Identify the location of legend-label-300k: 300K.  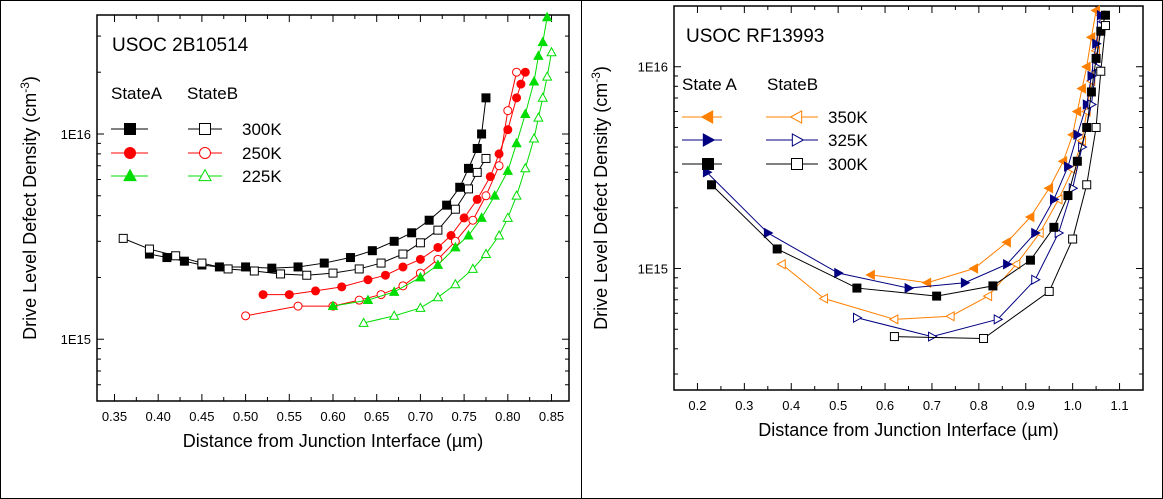
(262, 129).